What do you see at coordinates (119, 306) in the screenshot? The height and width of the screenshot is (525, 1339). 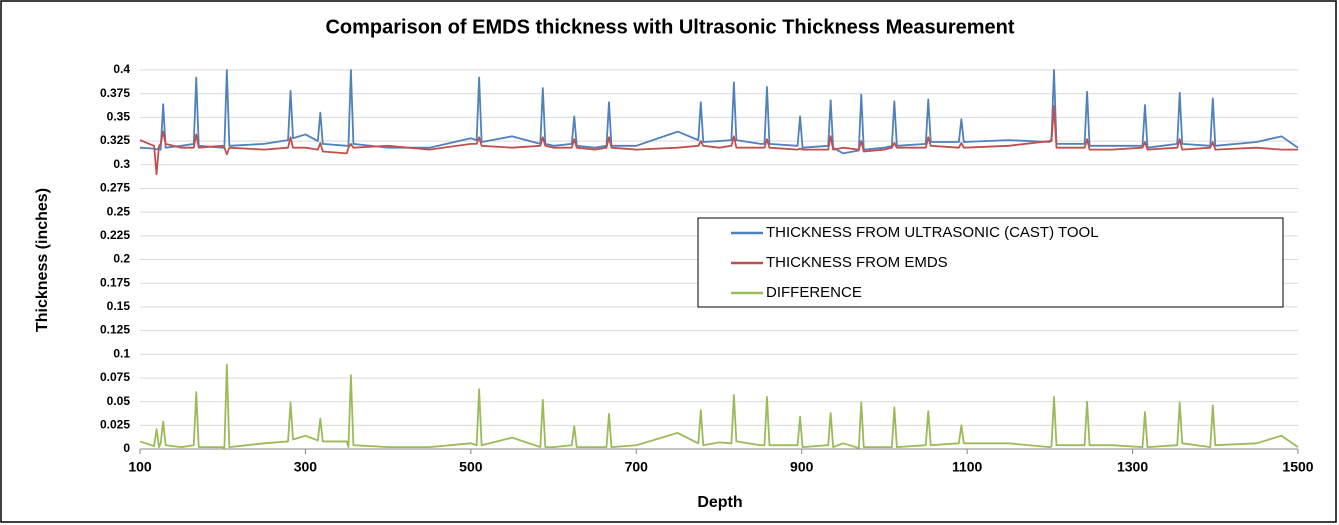 I see `y-tick-label: 0.15` at bounding box center [119, 306].